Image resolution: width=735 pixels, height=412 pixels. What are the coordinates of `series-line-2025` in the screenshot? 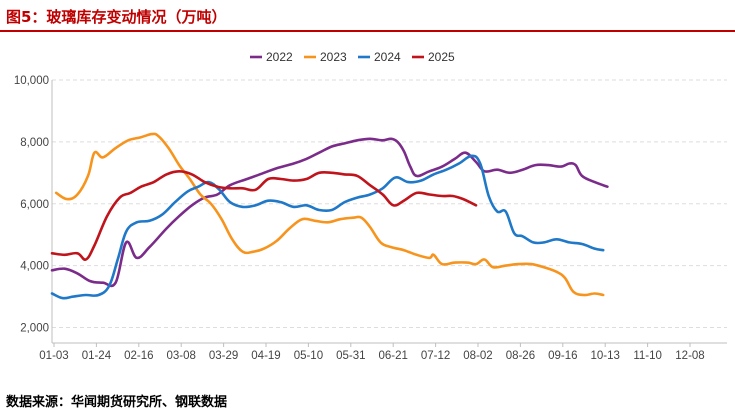 It's located at (264, 215).